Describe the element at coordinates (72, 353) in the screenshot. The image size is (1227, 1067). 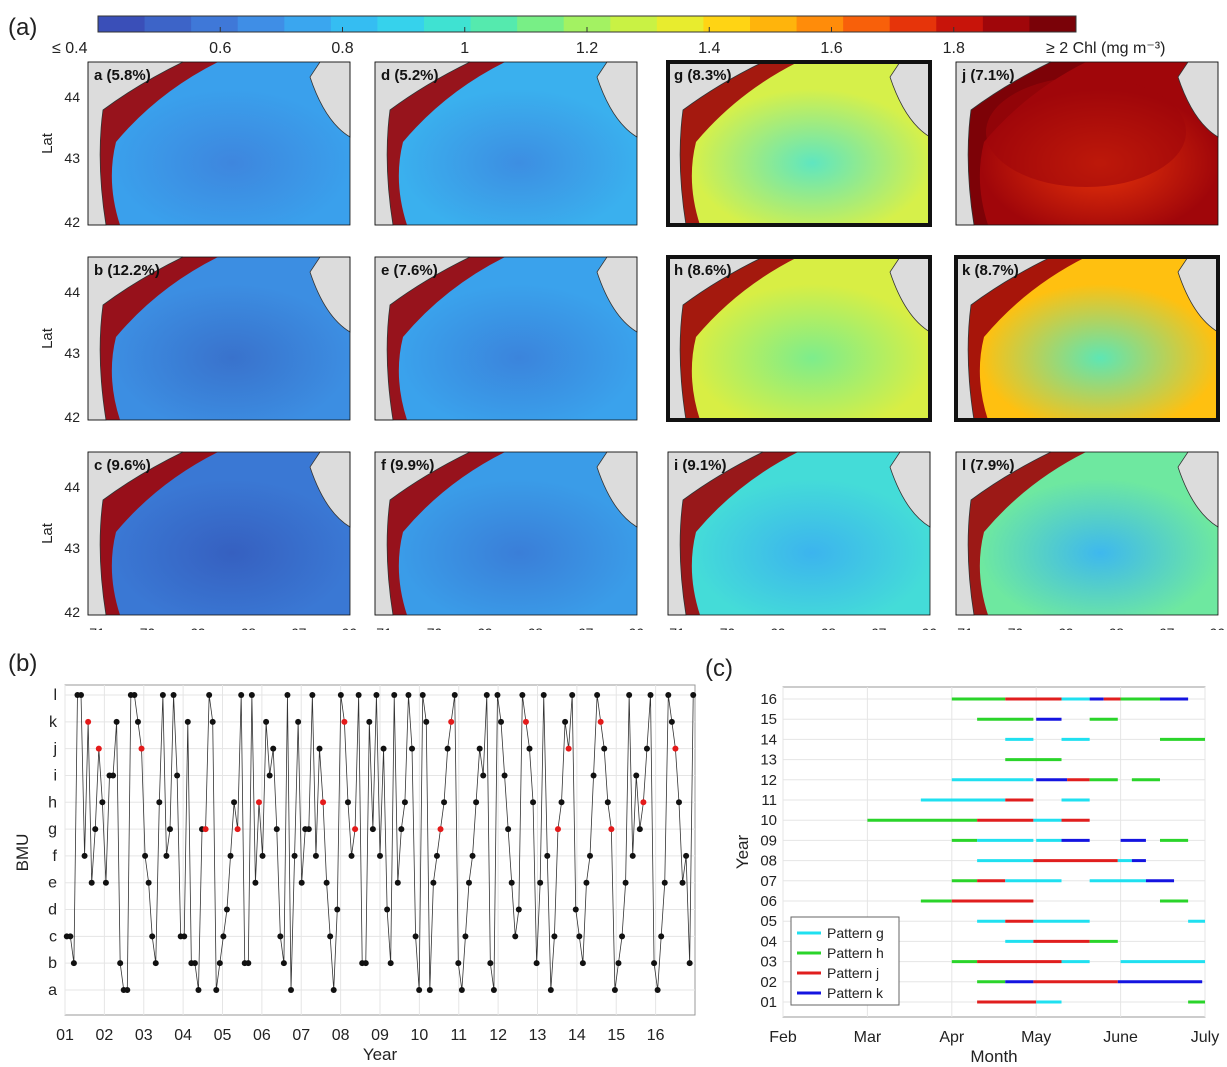
I see `map-lat-tick-label: 43` at that location.